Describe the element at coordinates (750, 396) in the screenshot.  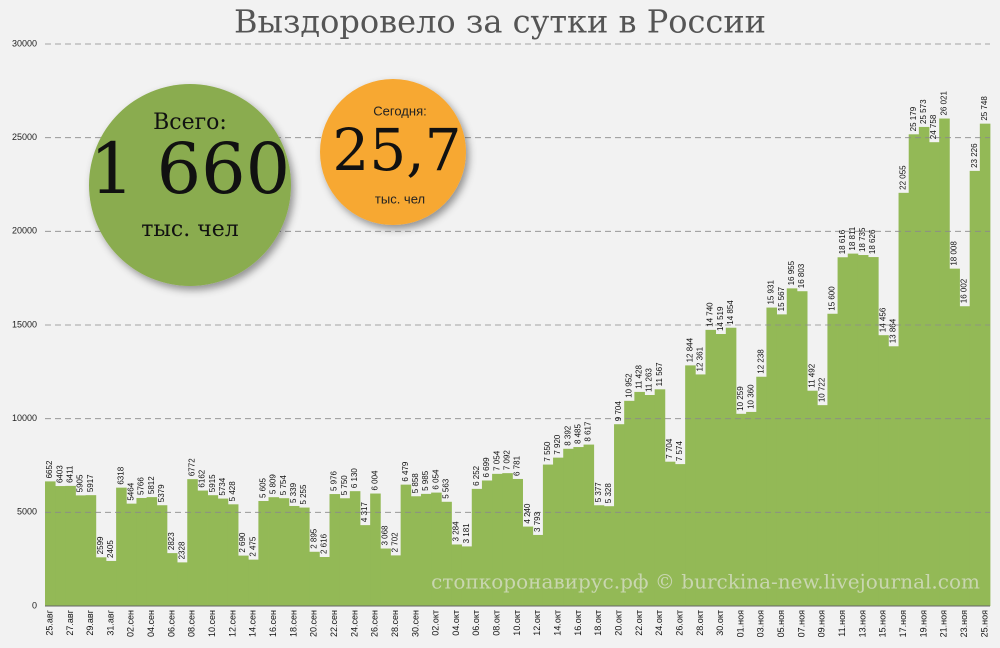
I see `value-label: 10 360` at that location.